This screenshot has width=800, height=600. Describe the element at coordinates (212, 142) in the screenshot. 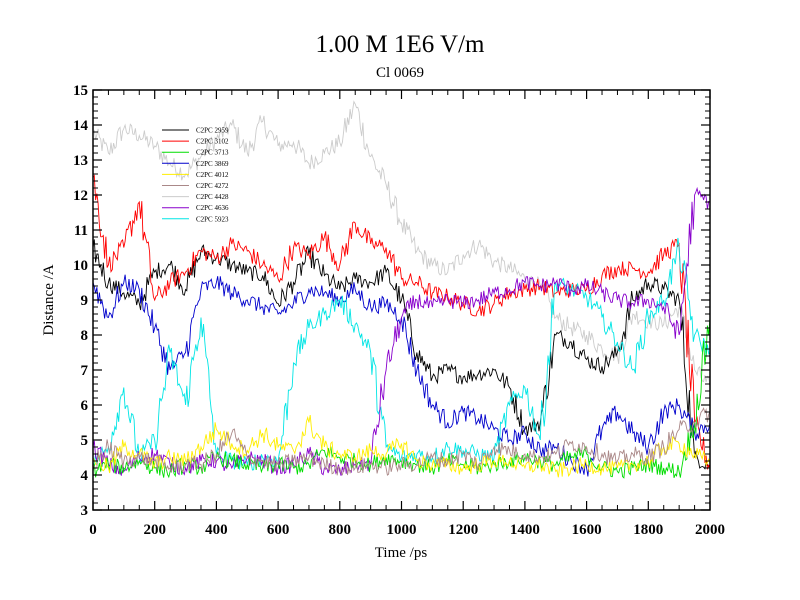

I see `legend-label: C2PC 3102` at that location.